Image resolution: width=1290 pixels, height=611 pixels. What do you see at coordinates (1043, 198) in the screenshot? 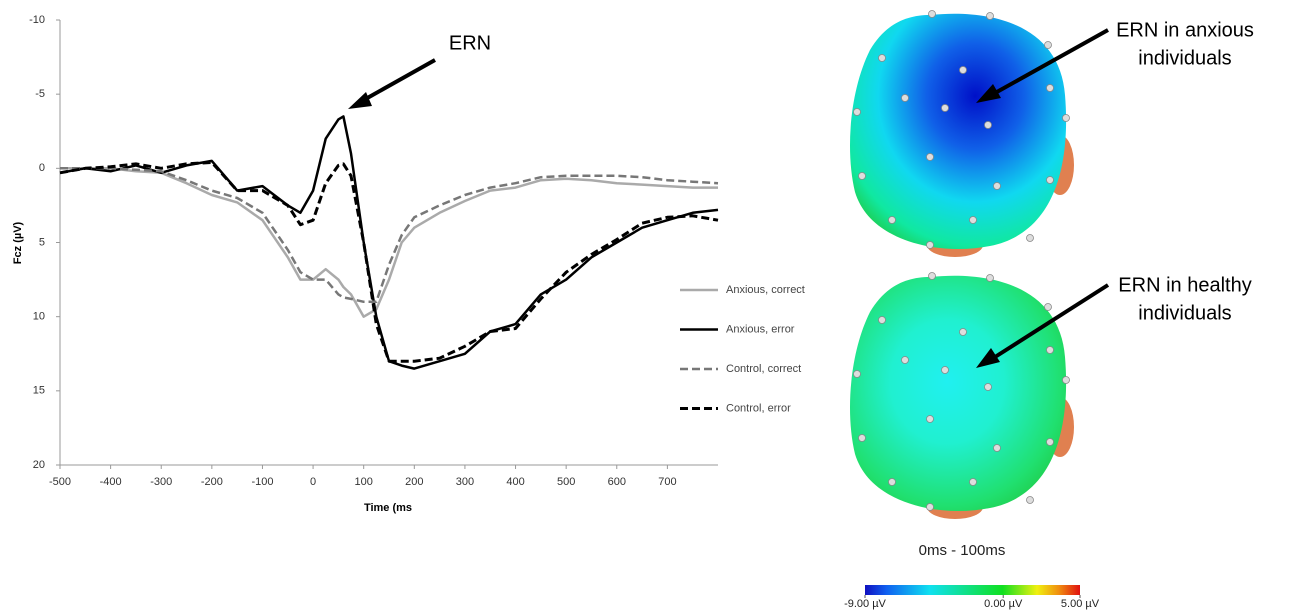
I see `map-arrow` at bounding box center [1043, 198].